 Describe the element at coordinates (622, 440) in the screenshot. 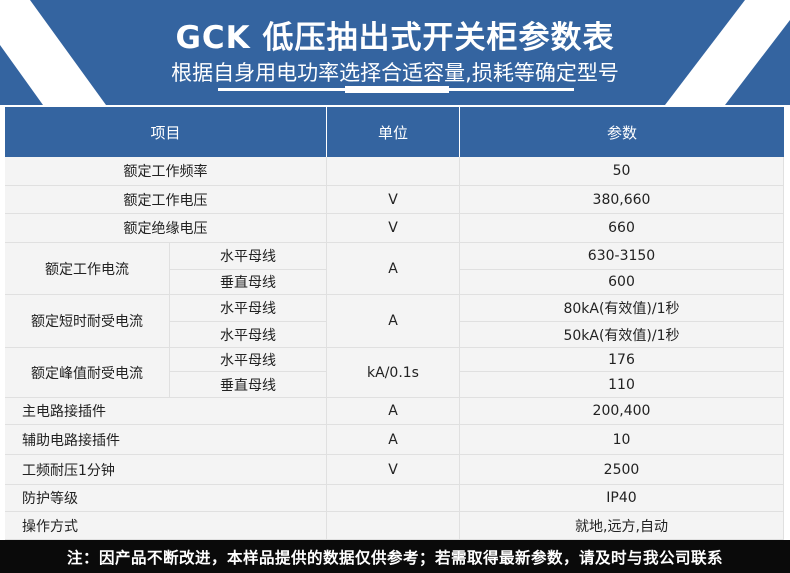

I see `row-value: 10` at that location.